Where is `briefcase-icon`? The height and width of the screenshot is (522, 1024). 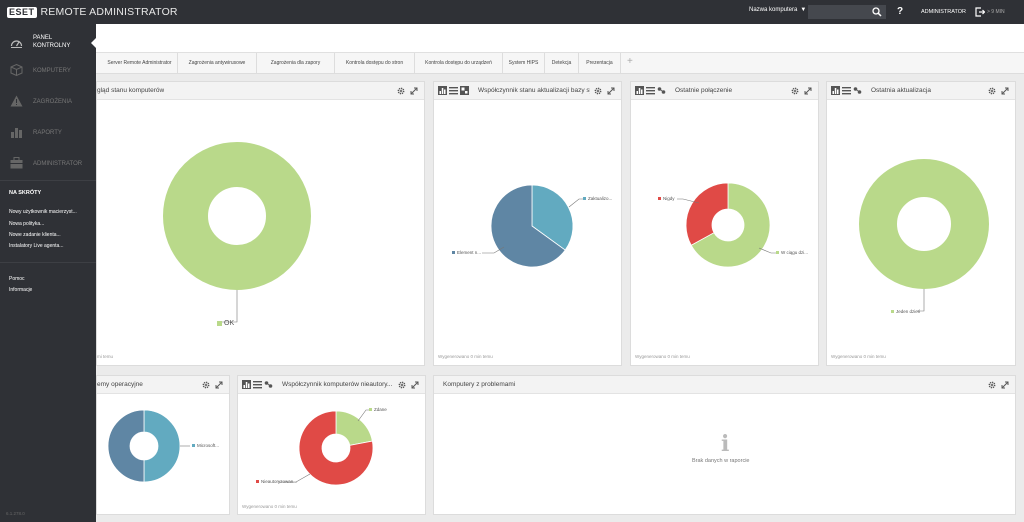
briefcase-icon is located at coordinates (16, 163).